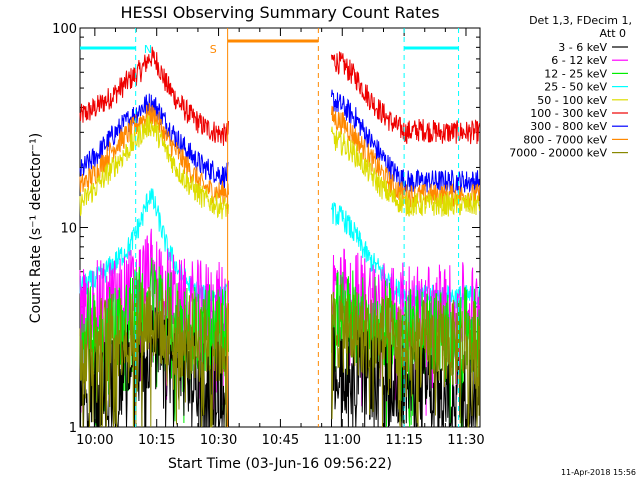 The image size is (640, 480). What do you see at coordinates (73, 428) in the screenshot?
I see `y-tick-label: 1` at bounding box center [73, 428].